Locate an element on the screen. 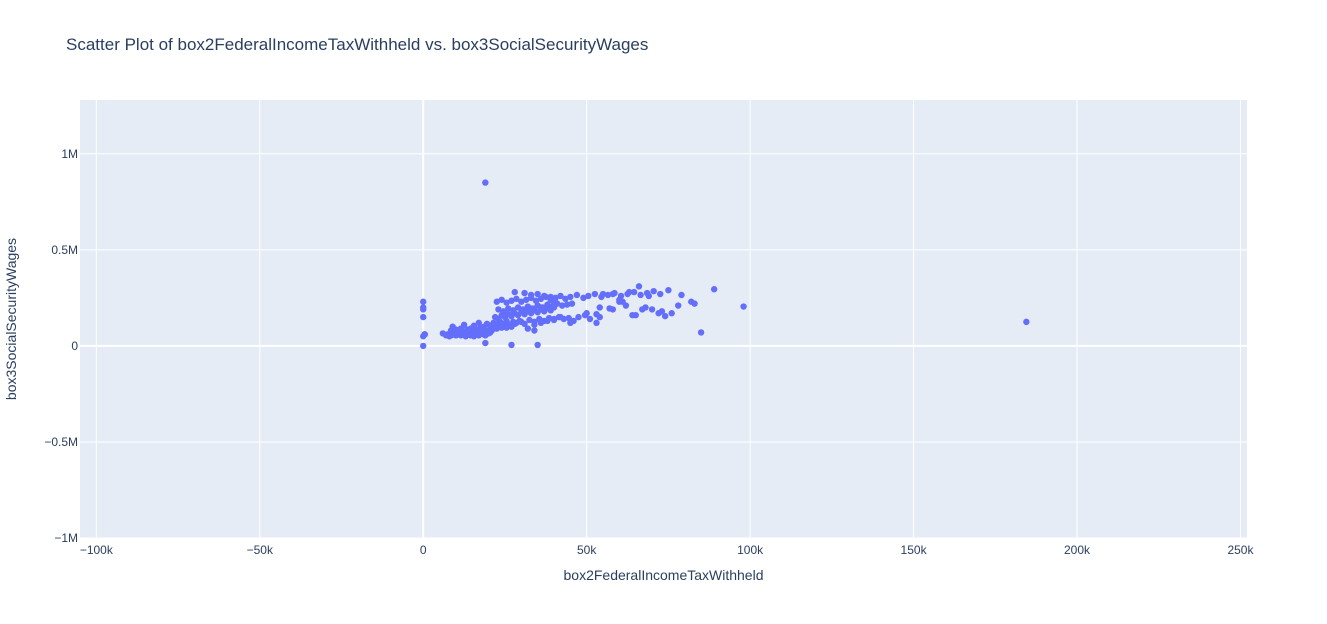 Image resolution: width=1327 pixels, height=624 pixels. y-tick-label: 1M is located at coordinates (69, 154).